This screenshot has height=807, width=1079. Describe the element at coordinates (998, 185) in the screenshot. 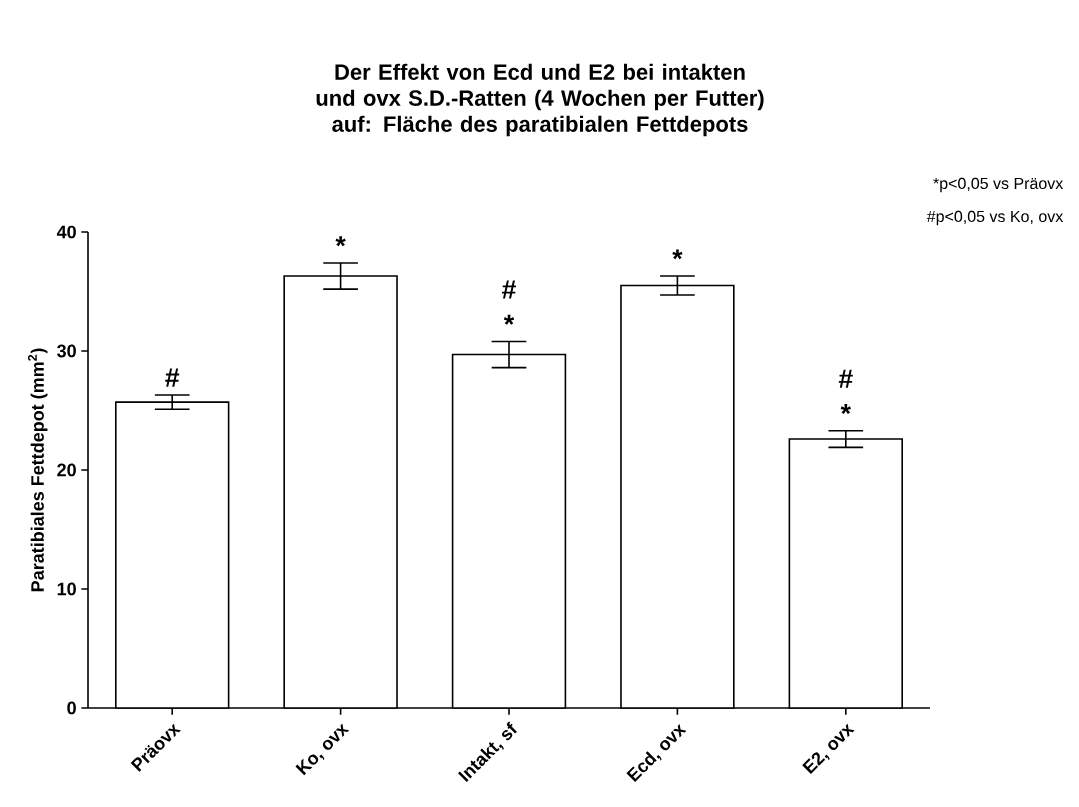

I see `text: *p<0,05 vs Präovx` at that location.